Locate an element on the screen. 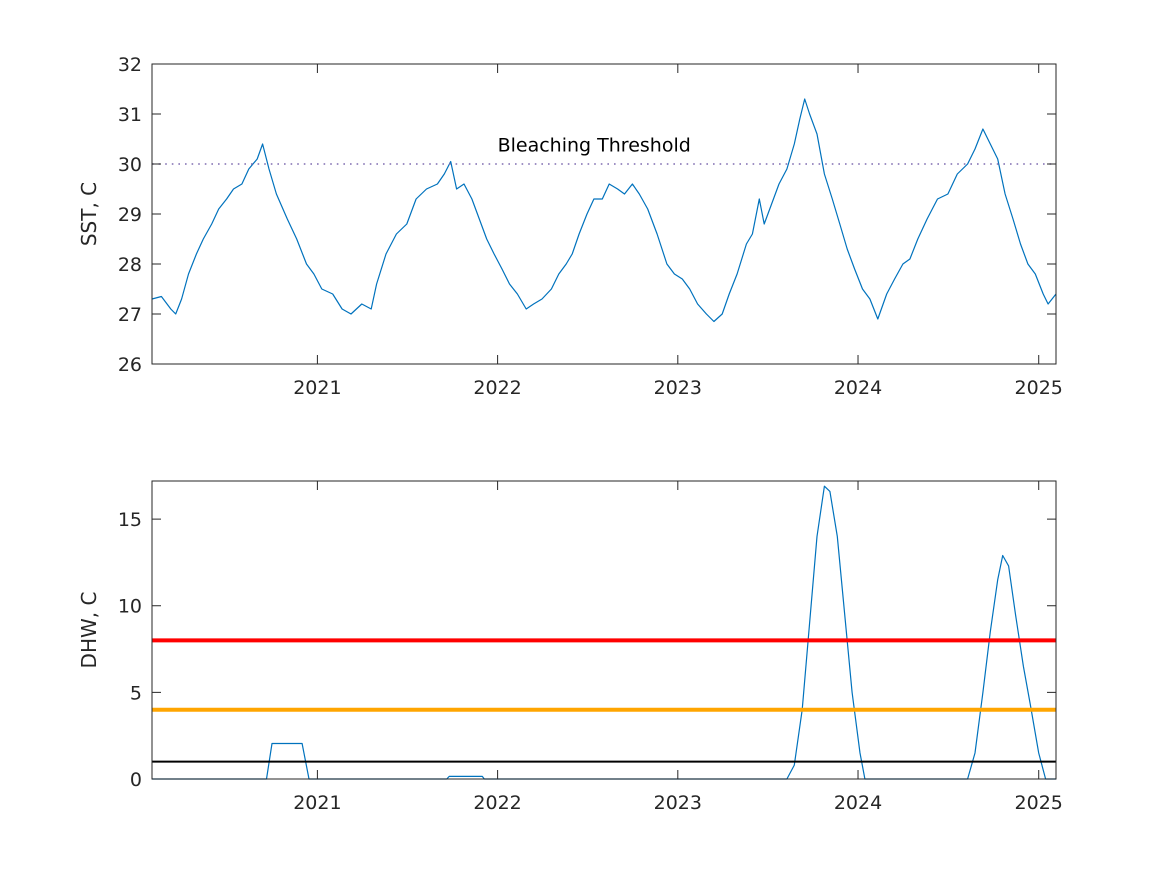 This screenshot has height=875, width=1167. sst-y-tick-label-30: 30 is located at coordinates (130, 165).